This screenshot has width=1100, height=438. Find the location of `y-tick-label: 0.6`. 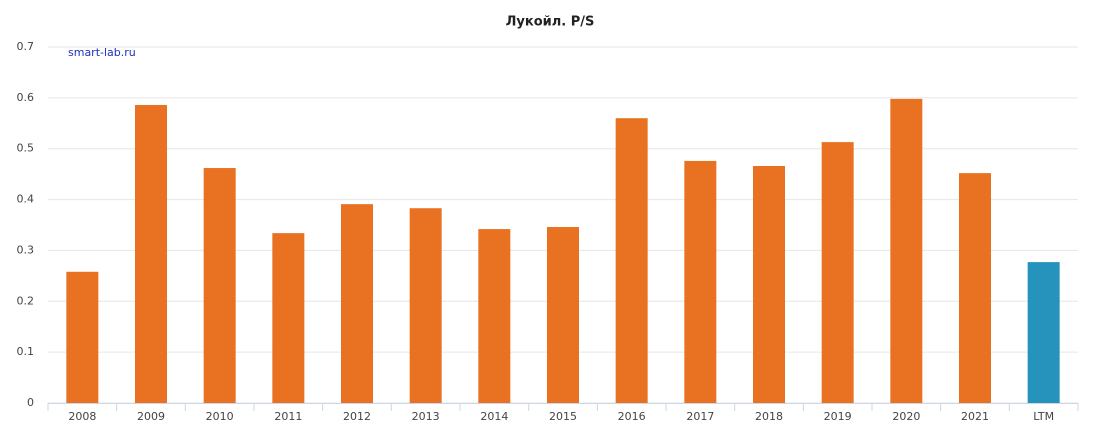

y-tick-label: 0.6 is located at coordinates (26, 97).